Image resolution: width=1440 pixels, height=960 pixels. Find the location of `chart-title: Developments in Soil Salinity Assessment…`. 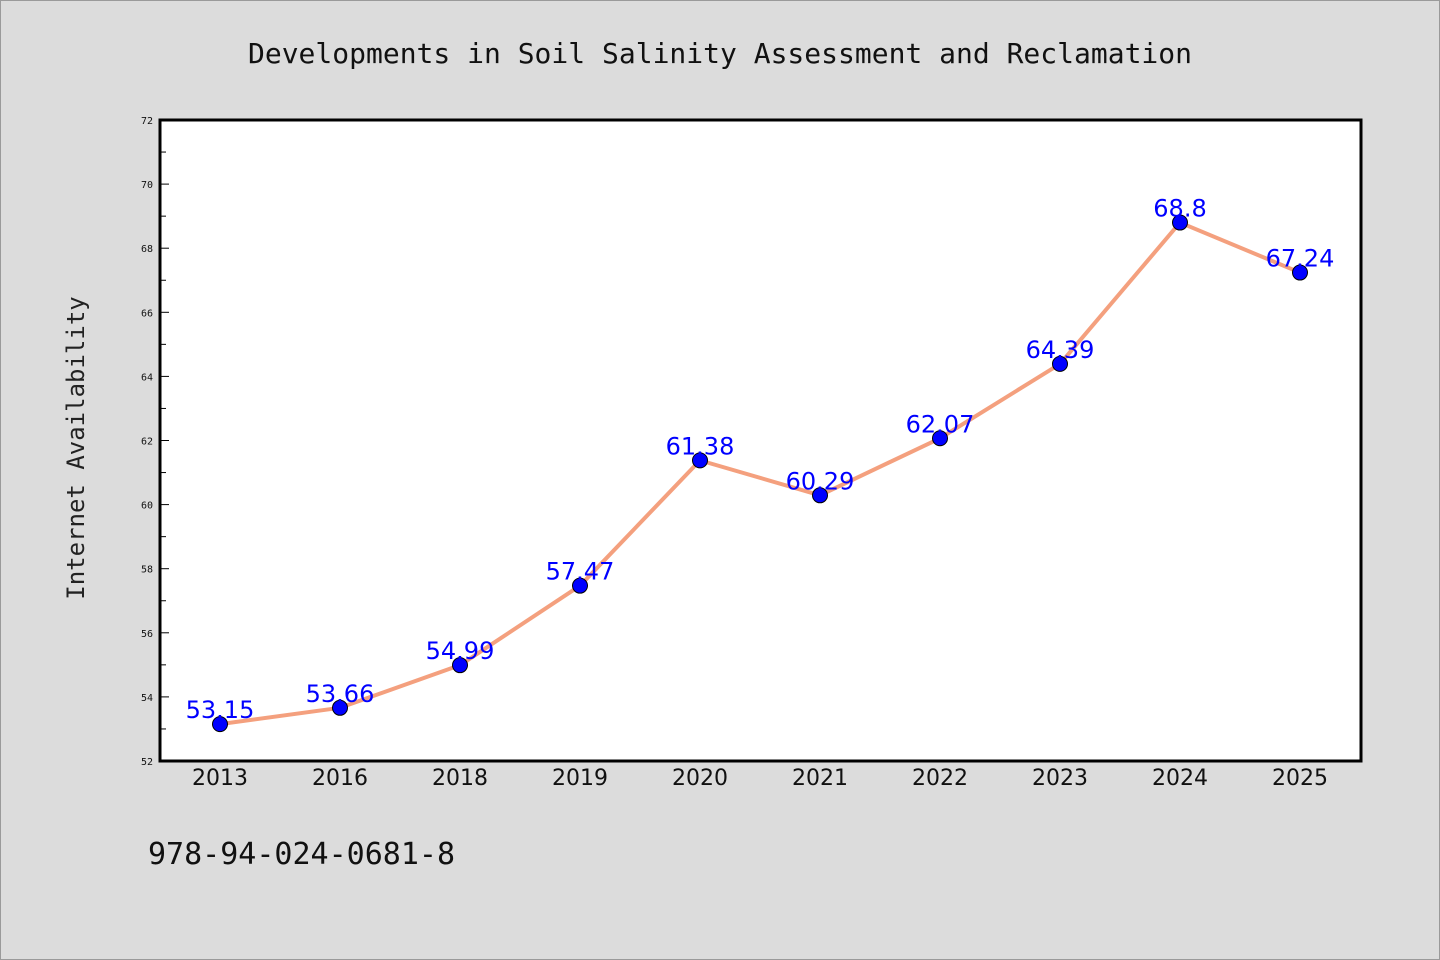

chart-title: Developments in Soil Salinity Assessment… is located at coordinates (720, 53).